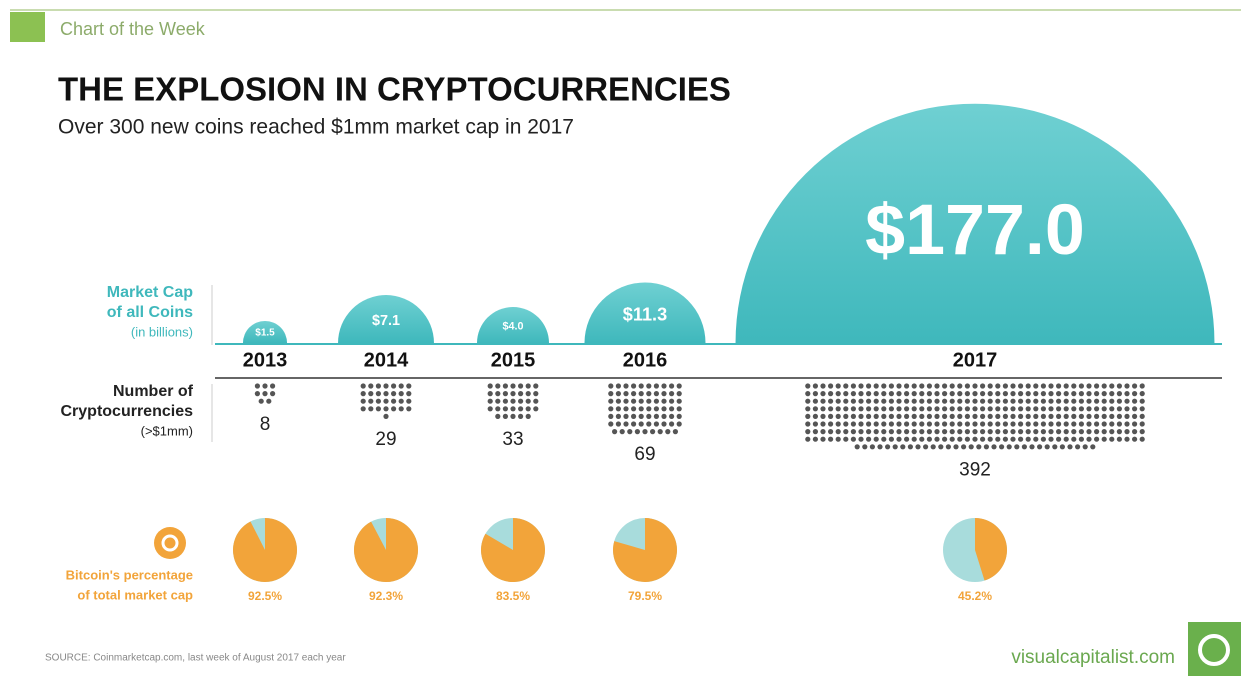 The width and height of the screenshot is (1241, 676). What do you see at coordinates (513, 360) in the screenshot?
I see `year-label: 2015` at bounding box center [513, 360].